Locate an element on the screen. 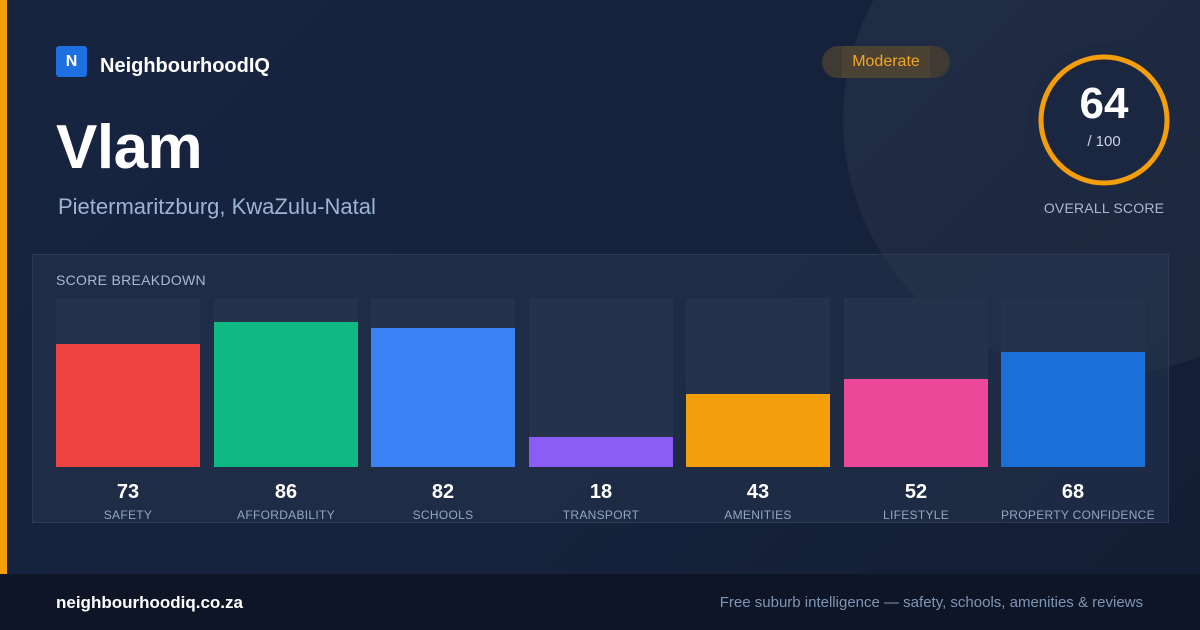 Image resolution: width=1200 pixels, height=630 pixels. score-ring-graphic is located at coordinates (1104, 120).